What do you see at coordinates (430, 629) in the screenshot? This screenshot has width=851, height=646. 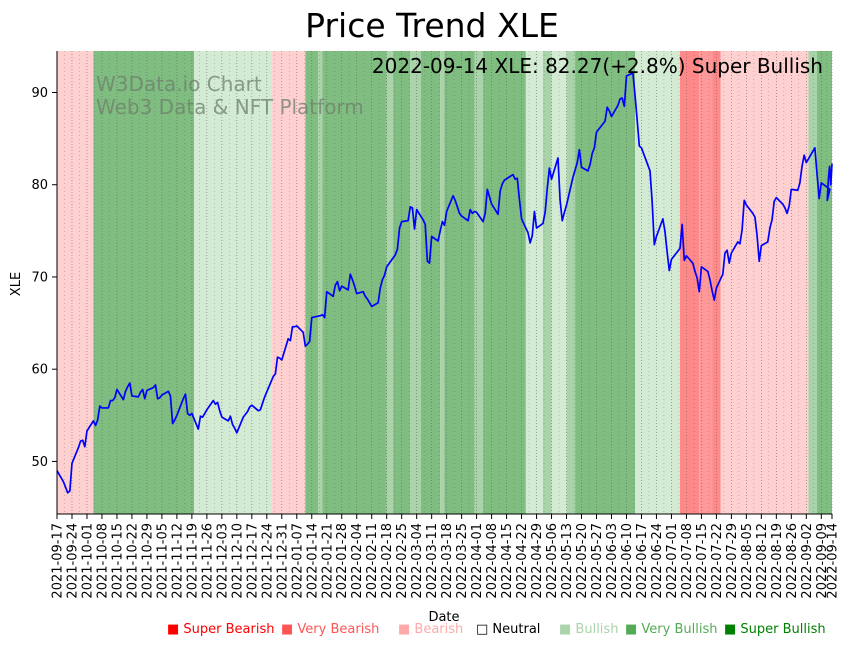 I see `legend-item-2: ■ Bearish` at bounding box center [430, 629].